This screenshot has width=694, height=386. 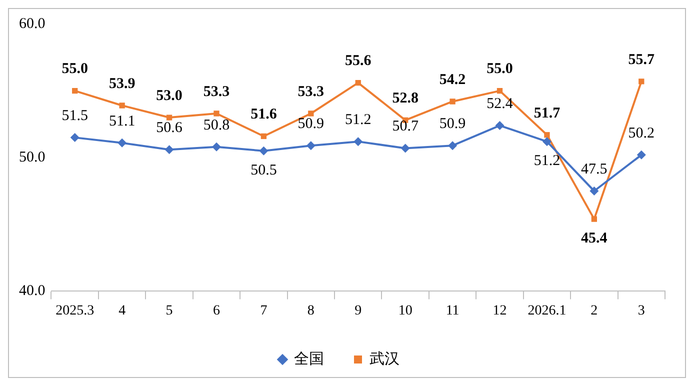 I want to click on x-tick-label: 2, so click(x=594, y=310).